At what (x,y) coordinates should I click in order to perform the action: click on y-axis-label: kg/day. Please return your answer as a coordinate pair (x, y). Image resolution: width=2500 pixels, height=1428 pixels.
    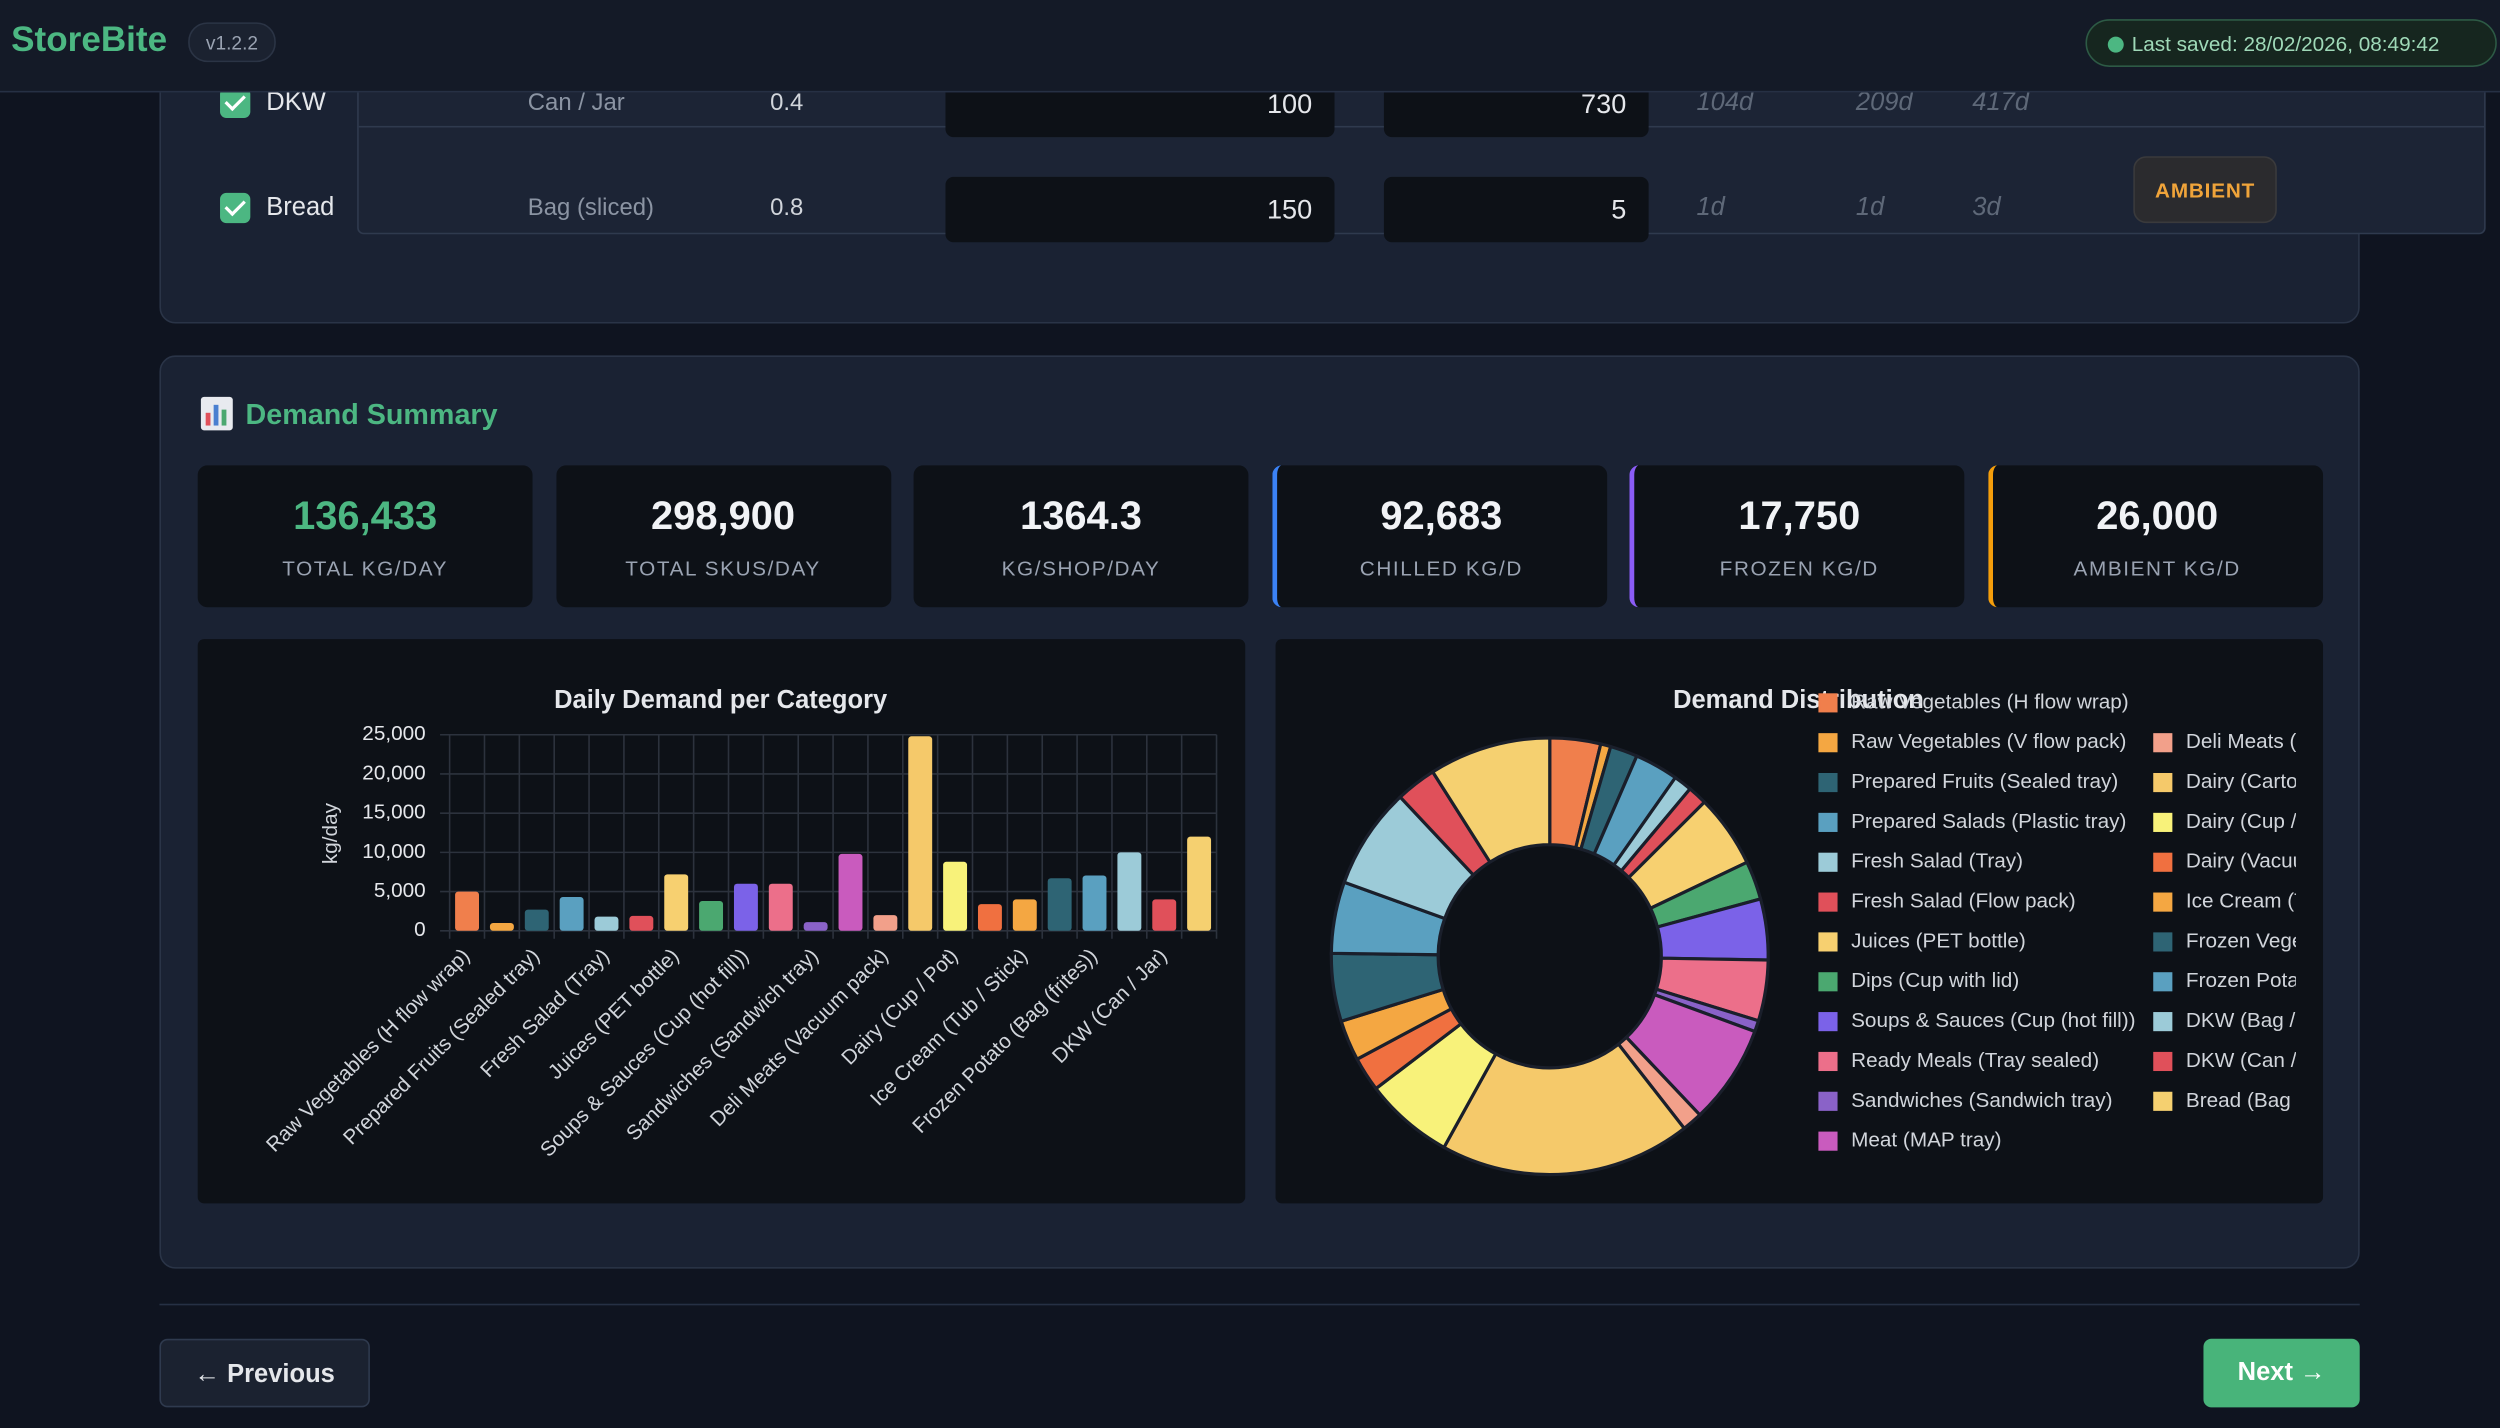
    Looking at the image, I should click on (330, 833).